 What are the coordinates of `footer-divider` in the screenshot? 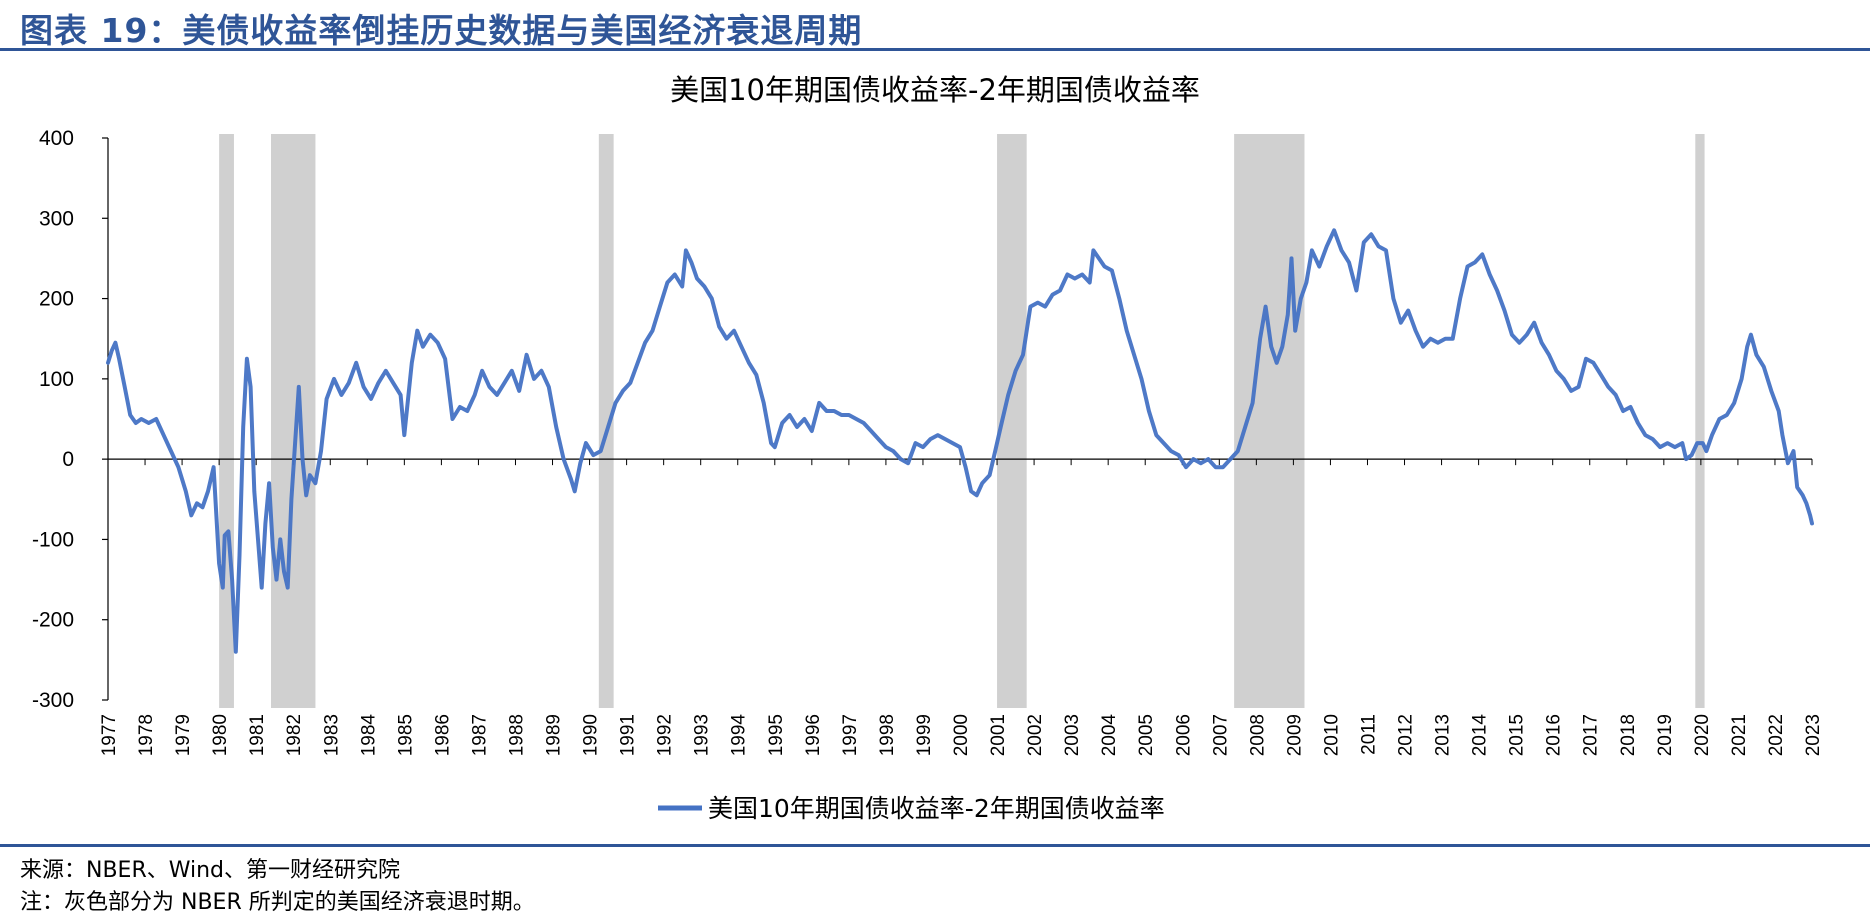 It's located at (935, 845).